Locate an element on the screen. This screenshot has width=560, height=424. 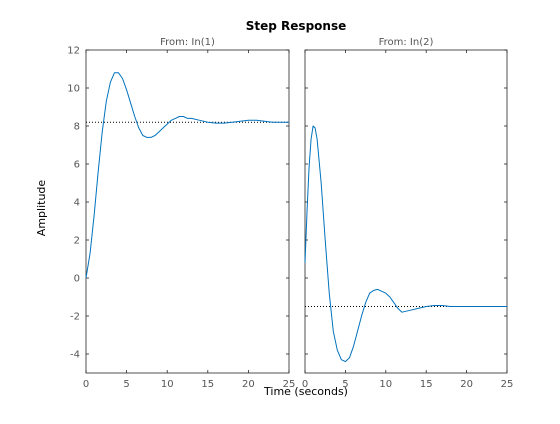
y-tick-label: -2 is located at coordinates (75, 317).